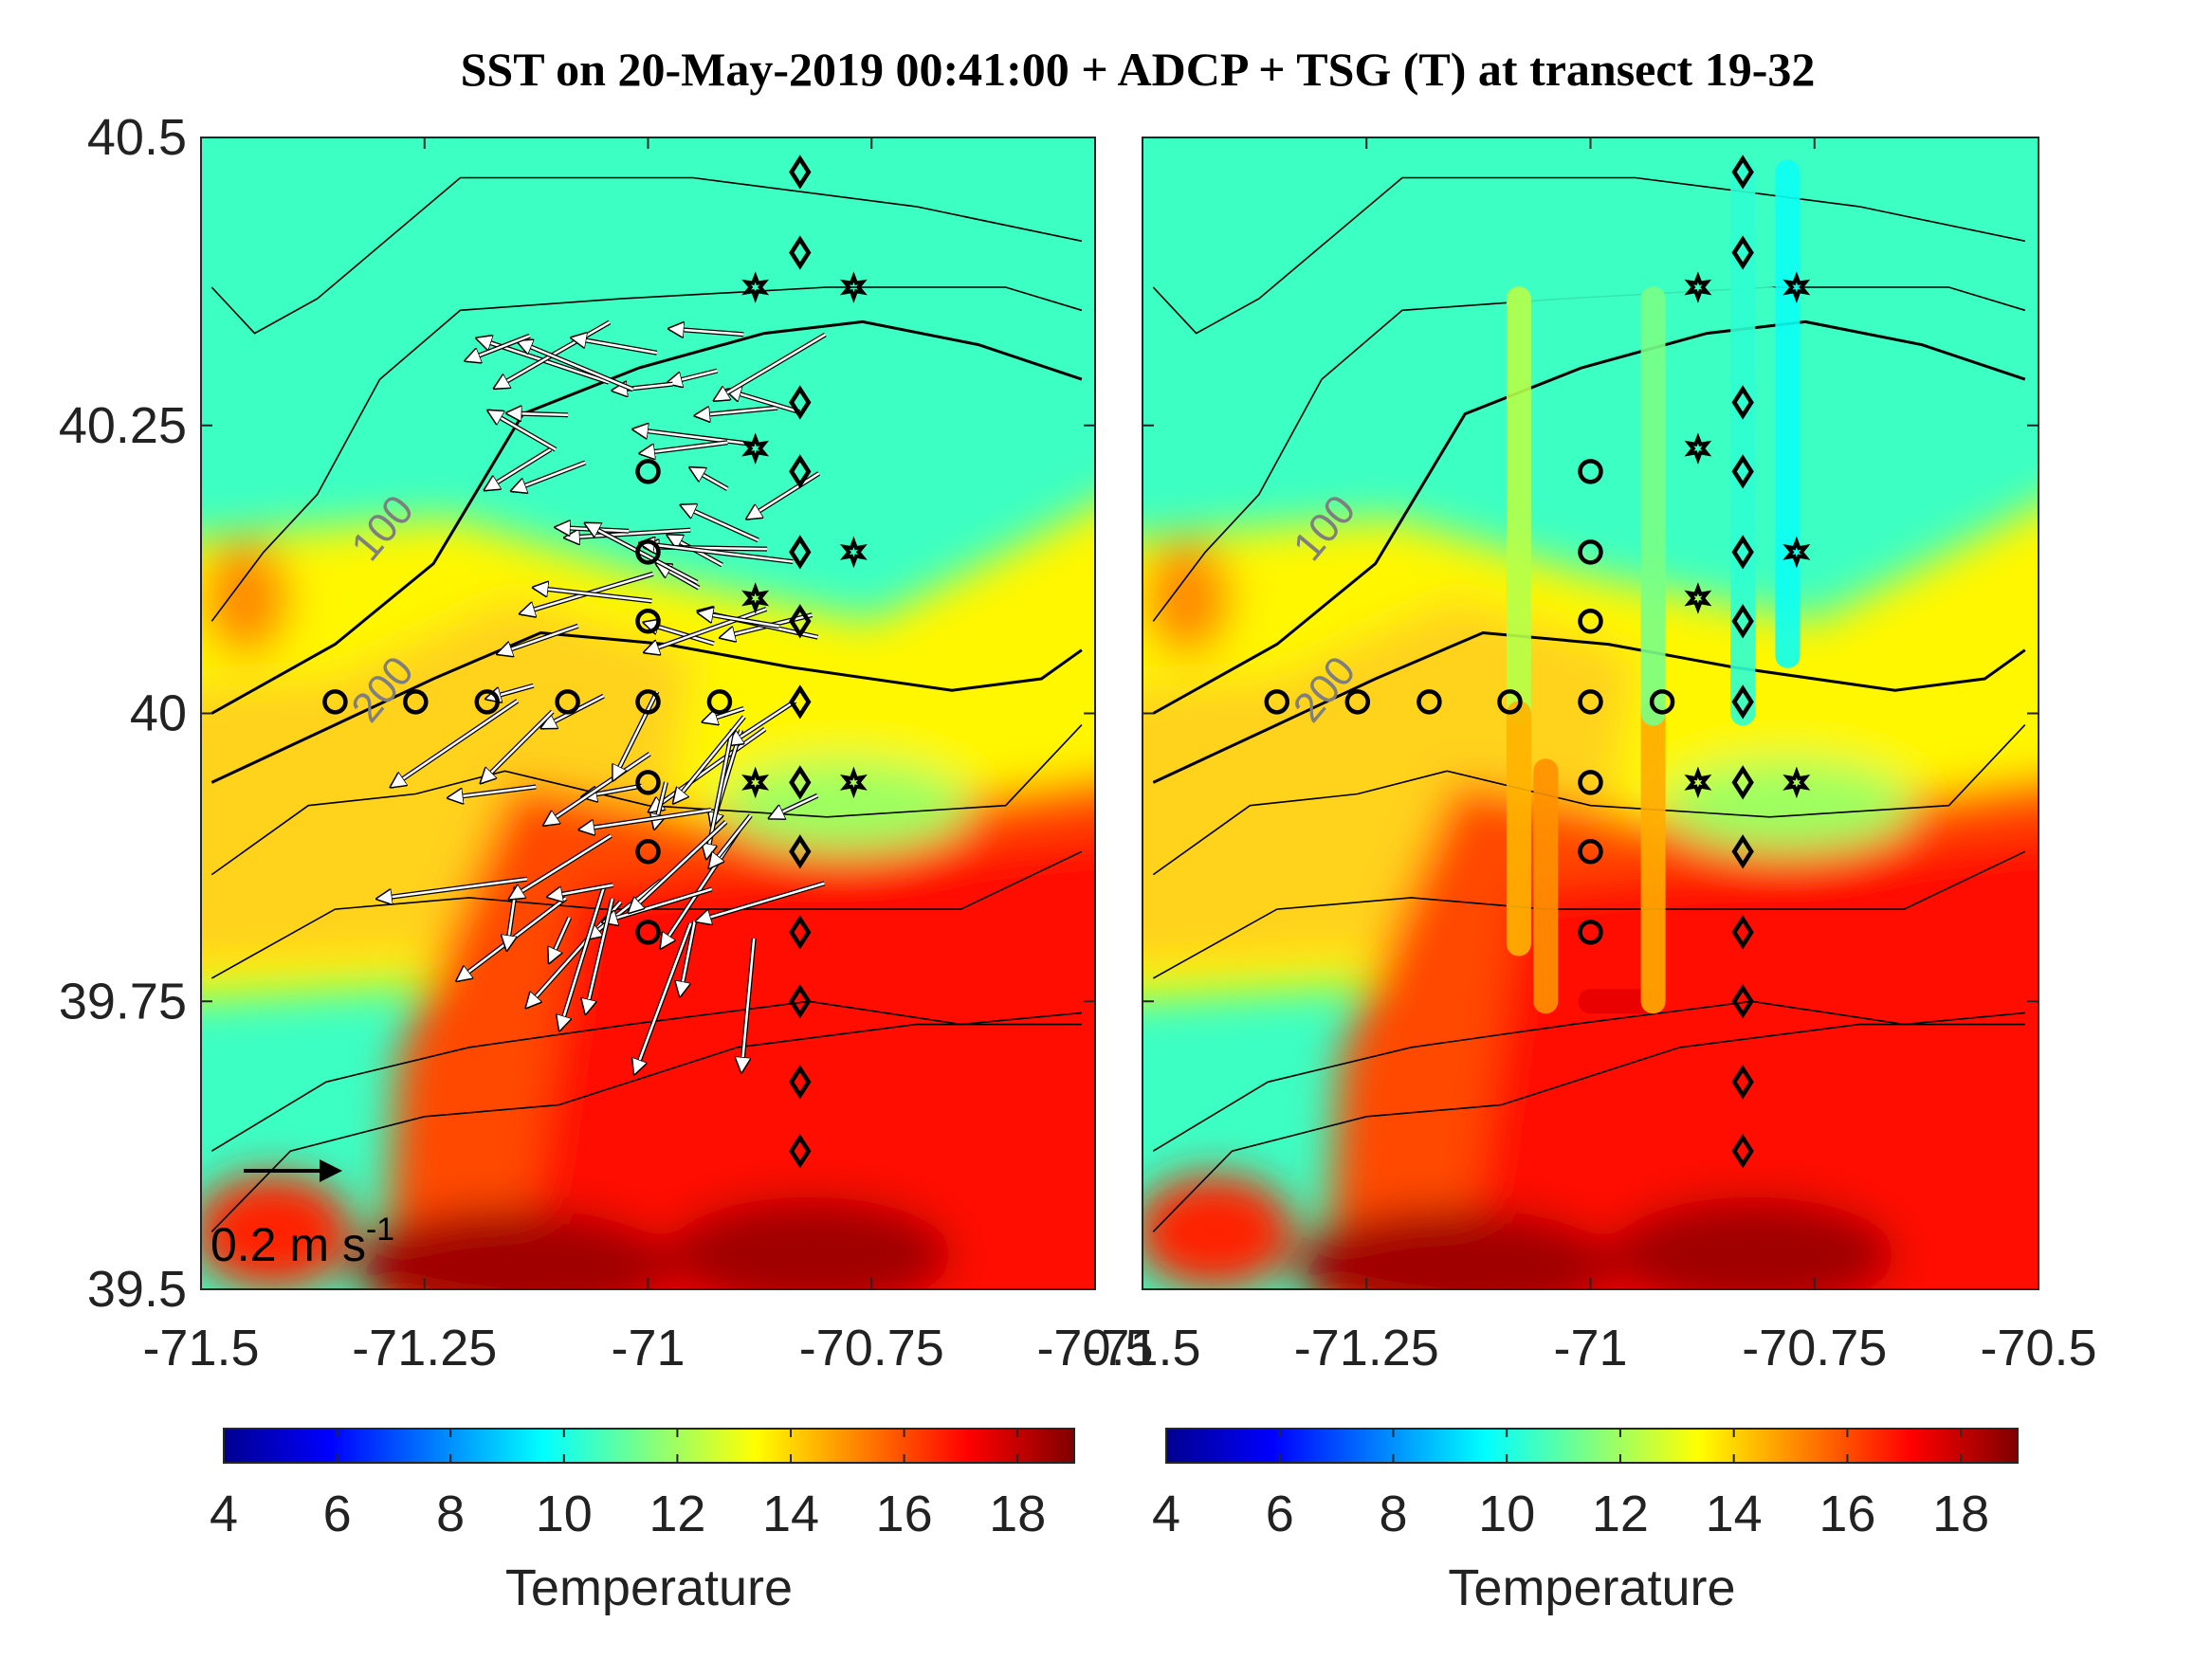 This screenshot has height=1659, width=2212. What do you see at coordinates (1366, 1348) in the screenshot?
I see `x-tick-label: -71.25` at bounding box center [1366, 1348].